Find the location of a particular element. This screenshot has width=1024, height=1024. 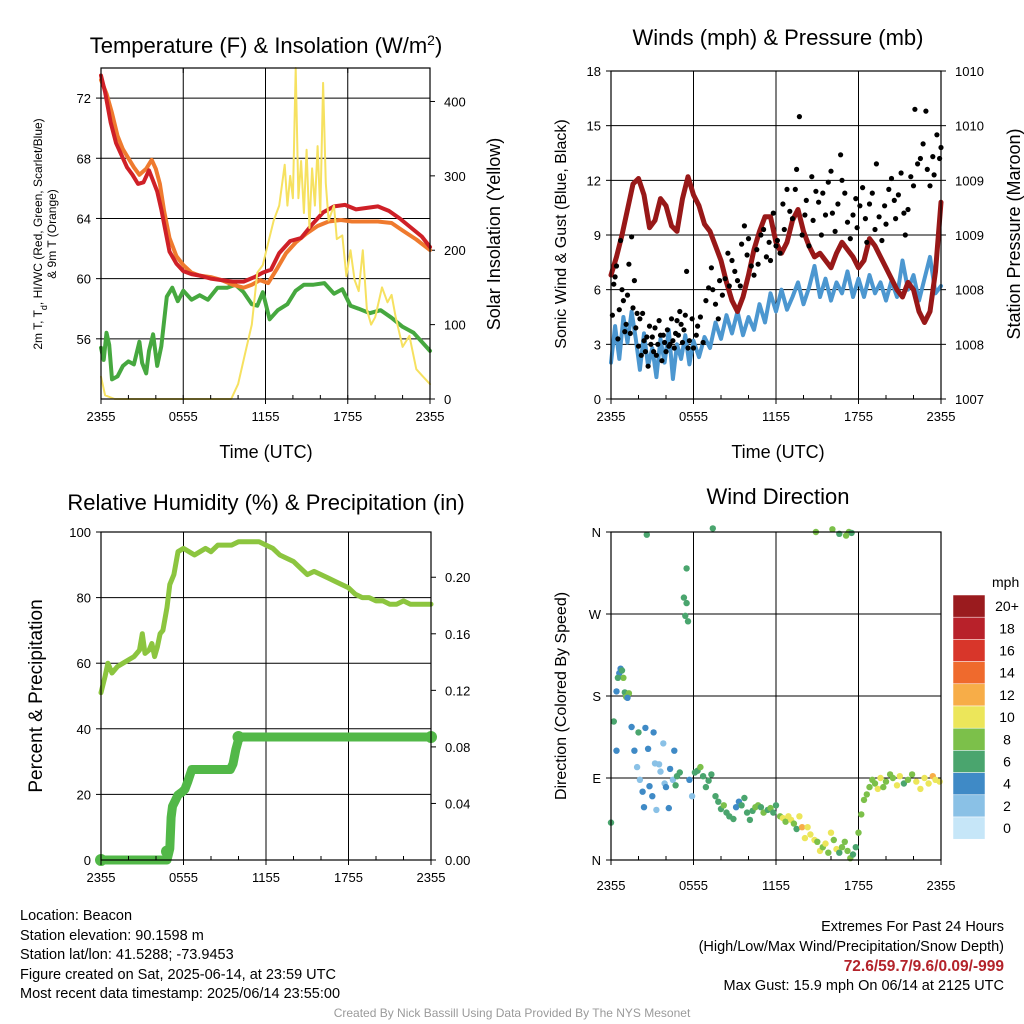

y2-tick-label: 0.04 is located at coordinates (457, 803).